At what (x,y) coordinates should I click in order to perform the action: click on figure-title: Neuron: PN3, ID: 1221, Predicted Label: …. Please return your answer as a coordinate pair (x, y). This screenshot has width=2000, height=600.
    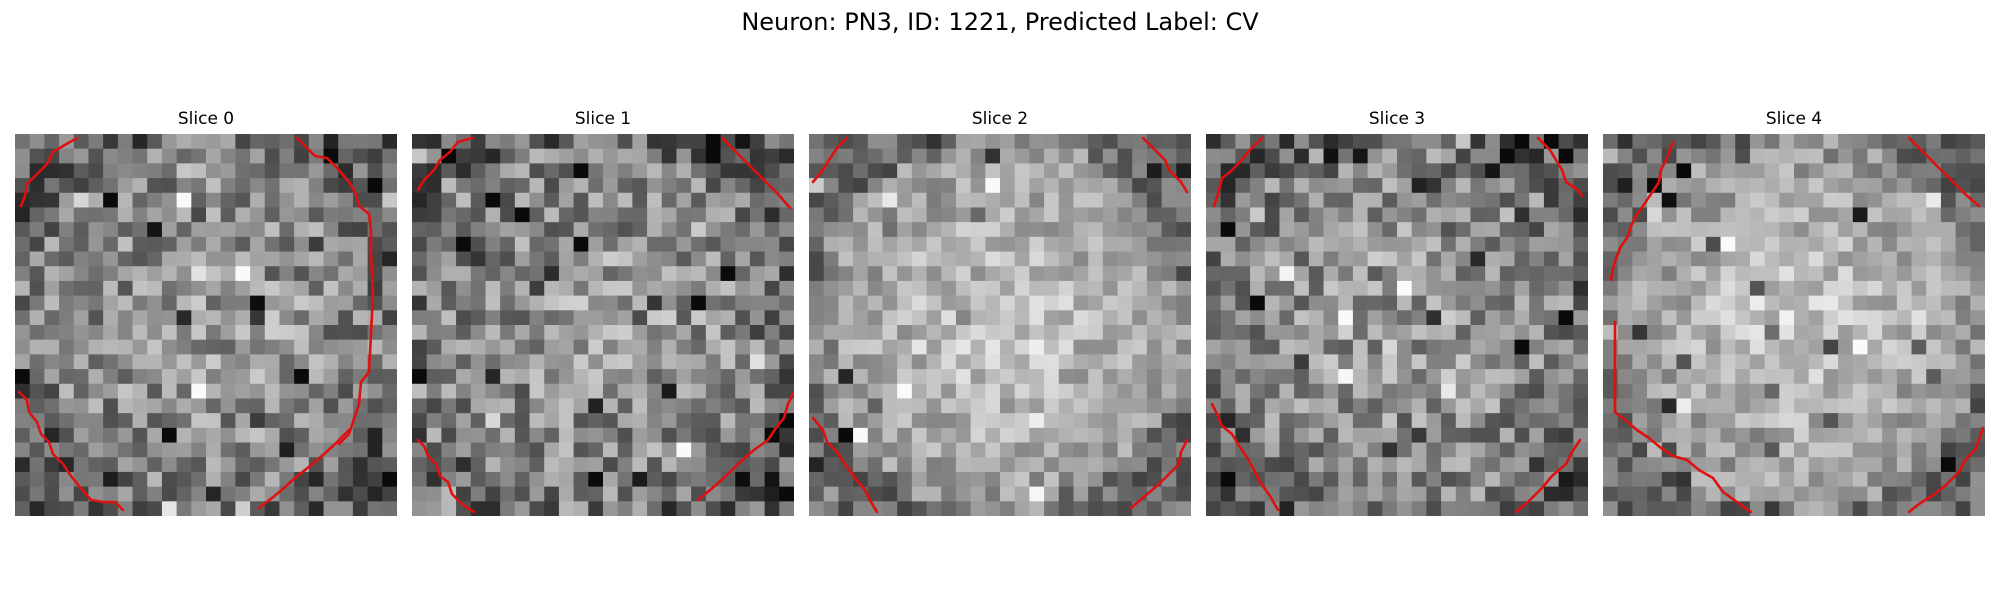
    Looking at the image, I should click on (1000, 22).